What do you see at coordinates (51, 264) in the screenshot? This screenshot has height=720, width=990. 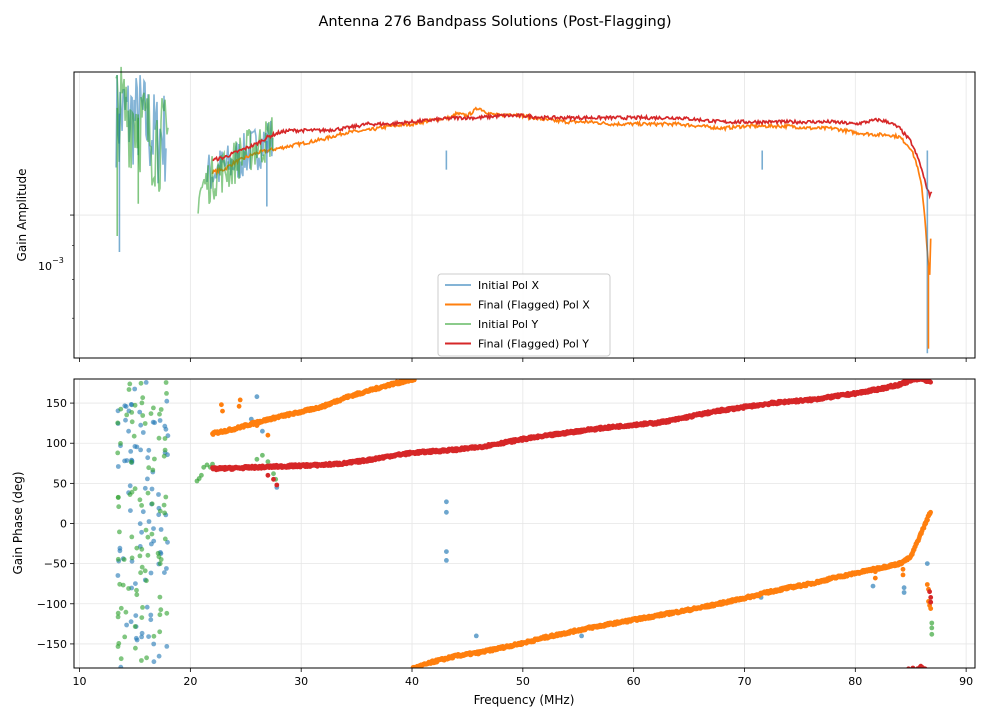 I see `amplitude-y-tick-label: 10 −3` at bounding box center [51, 264].